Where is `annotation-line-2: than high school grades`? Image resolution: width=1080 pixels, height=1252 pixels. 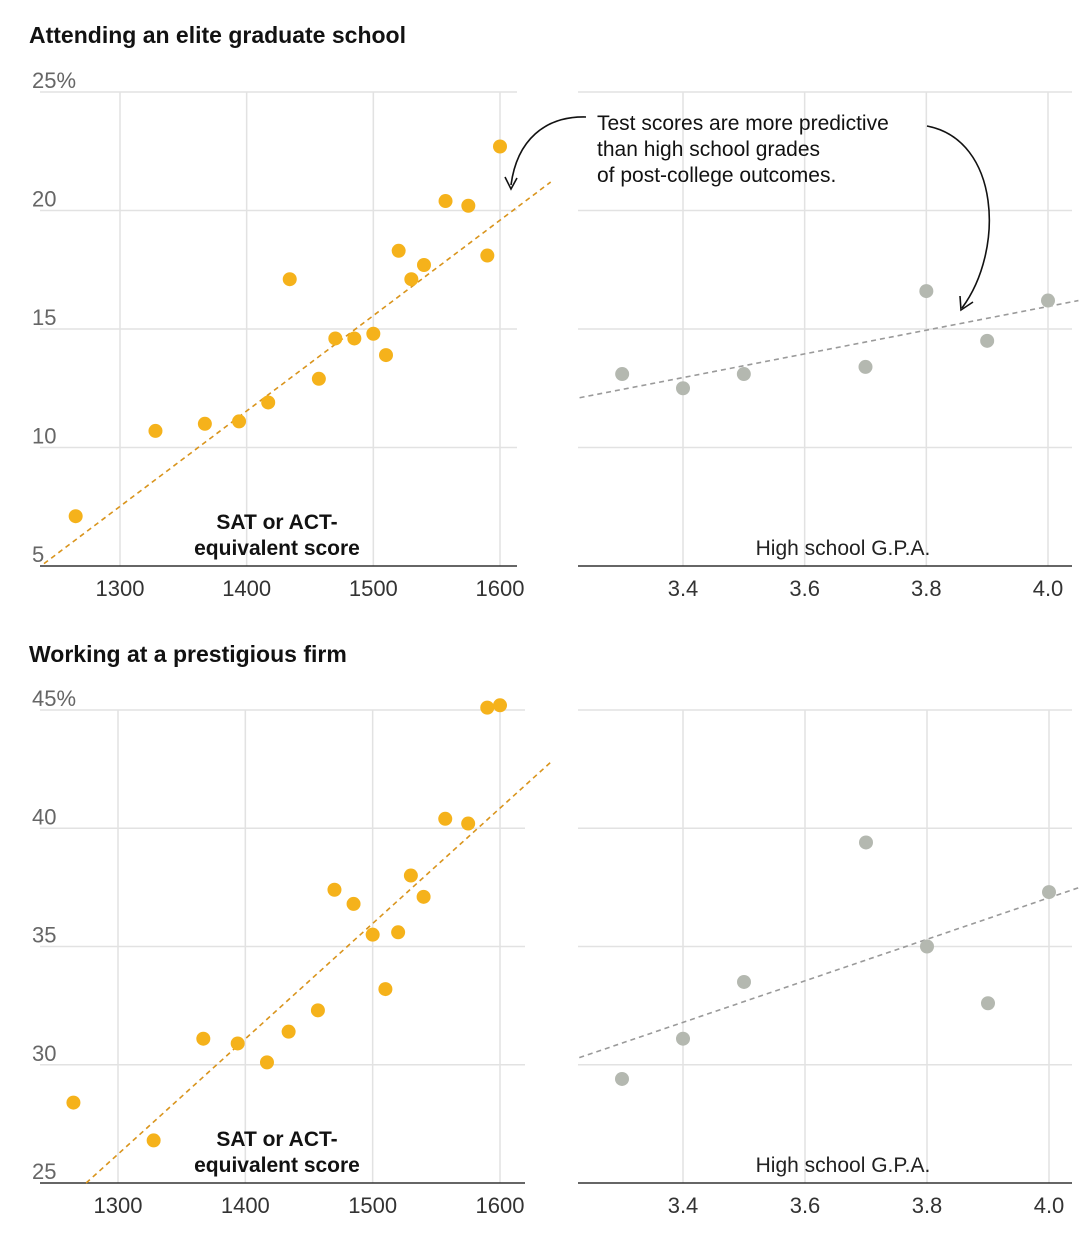
annotation-line-2: than high school grades is located at coordinates (708, 149).